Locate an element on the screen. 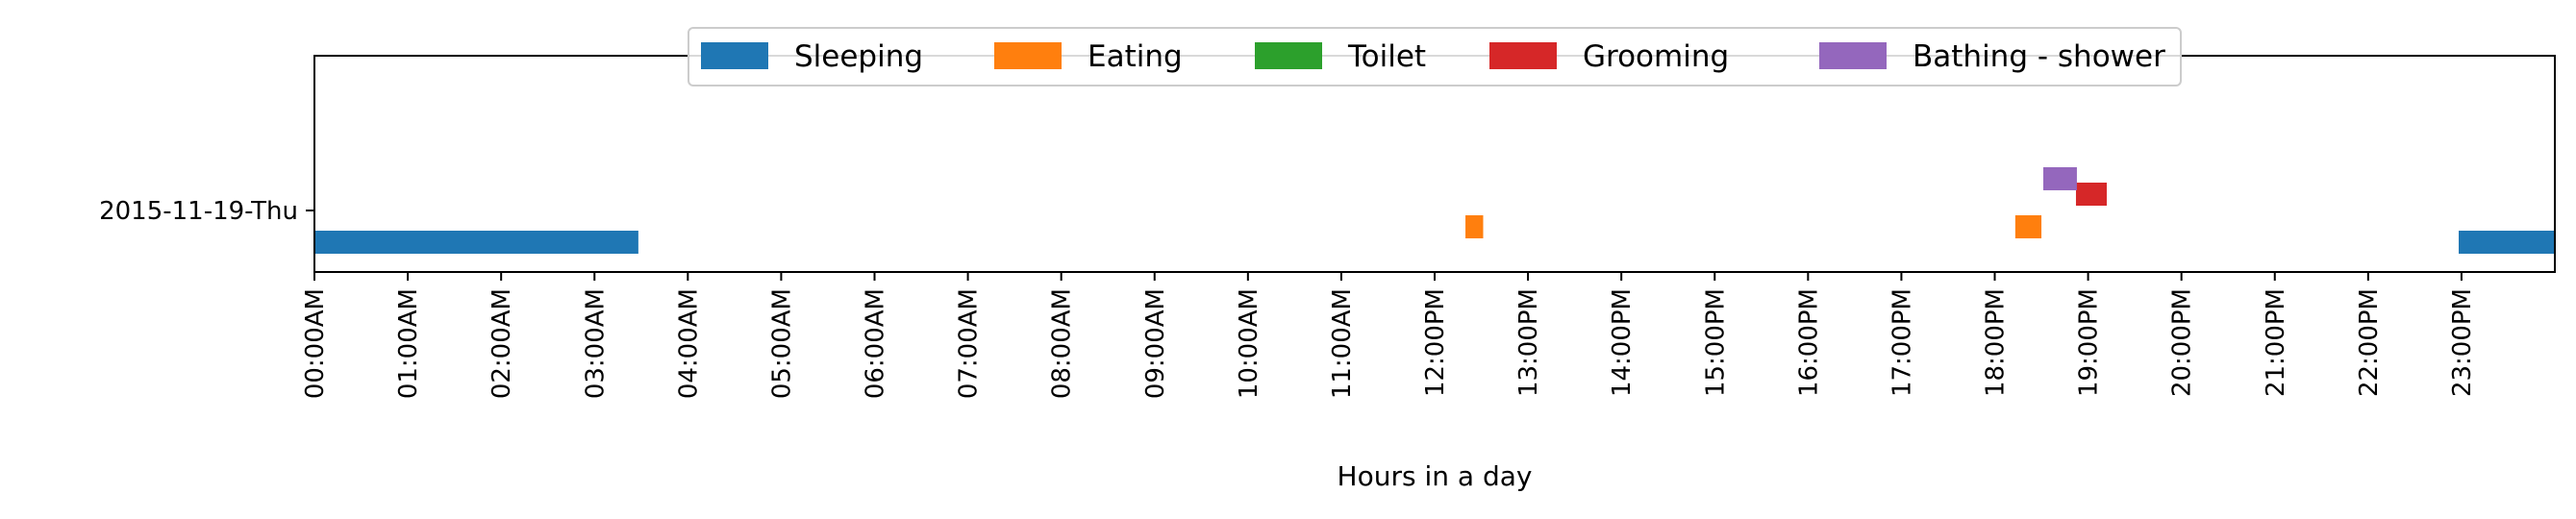  x-tick-label: 20:00PM is located at coordinates (2182, 342).